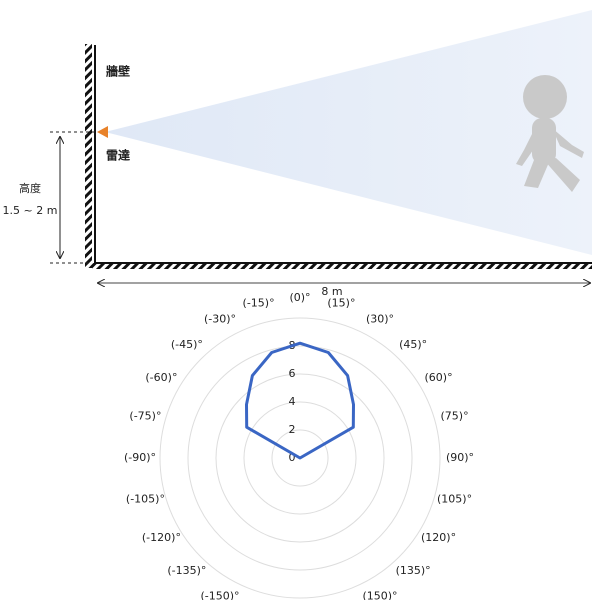 The height and width of the screenshot is (604, 600). I want to click on theta-tick-label: (-150)°, so click(219, 595).